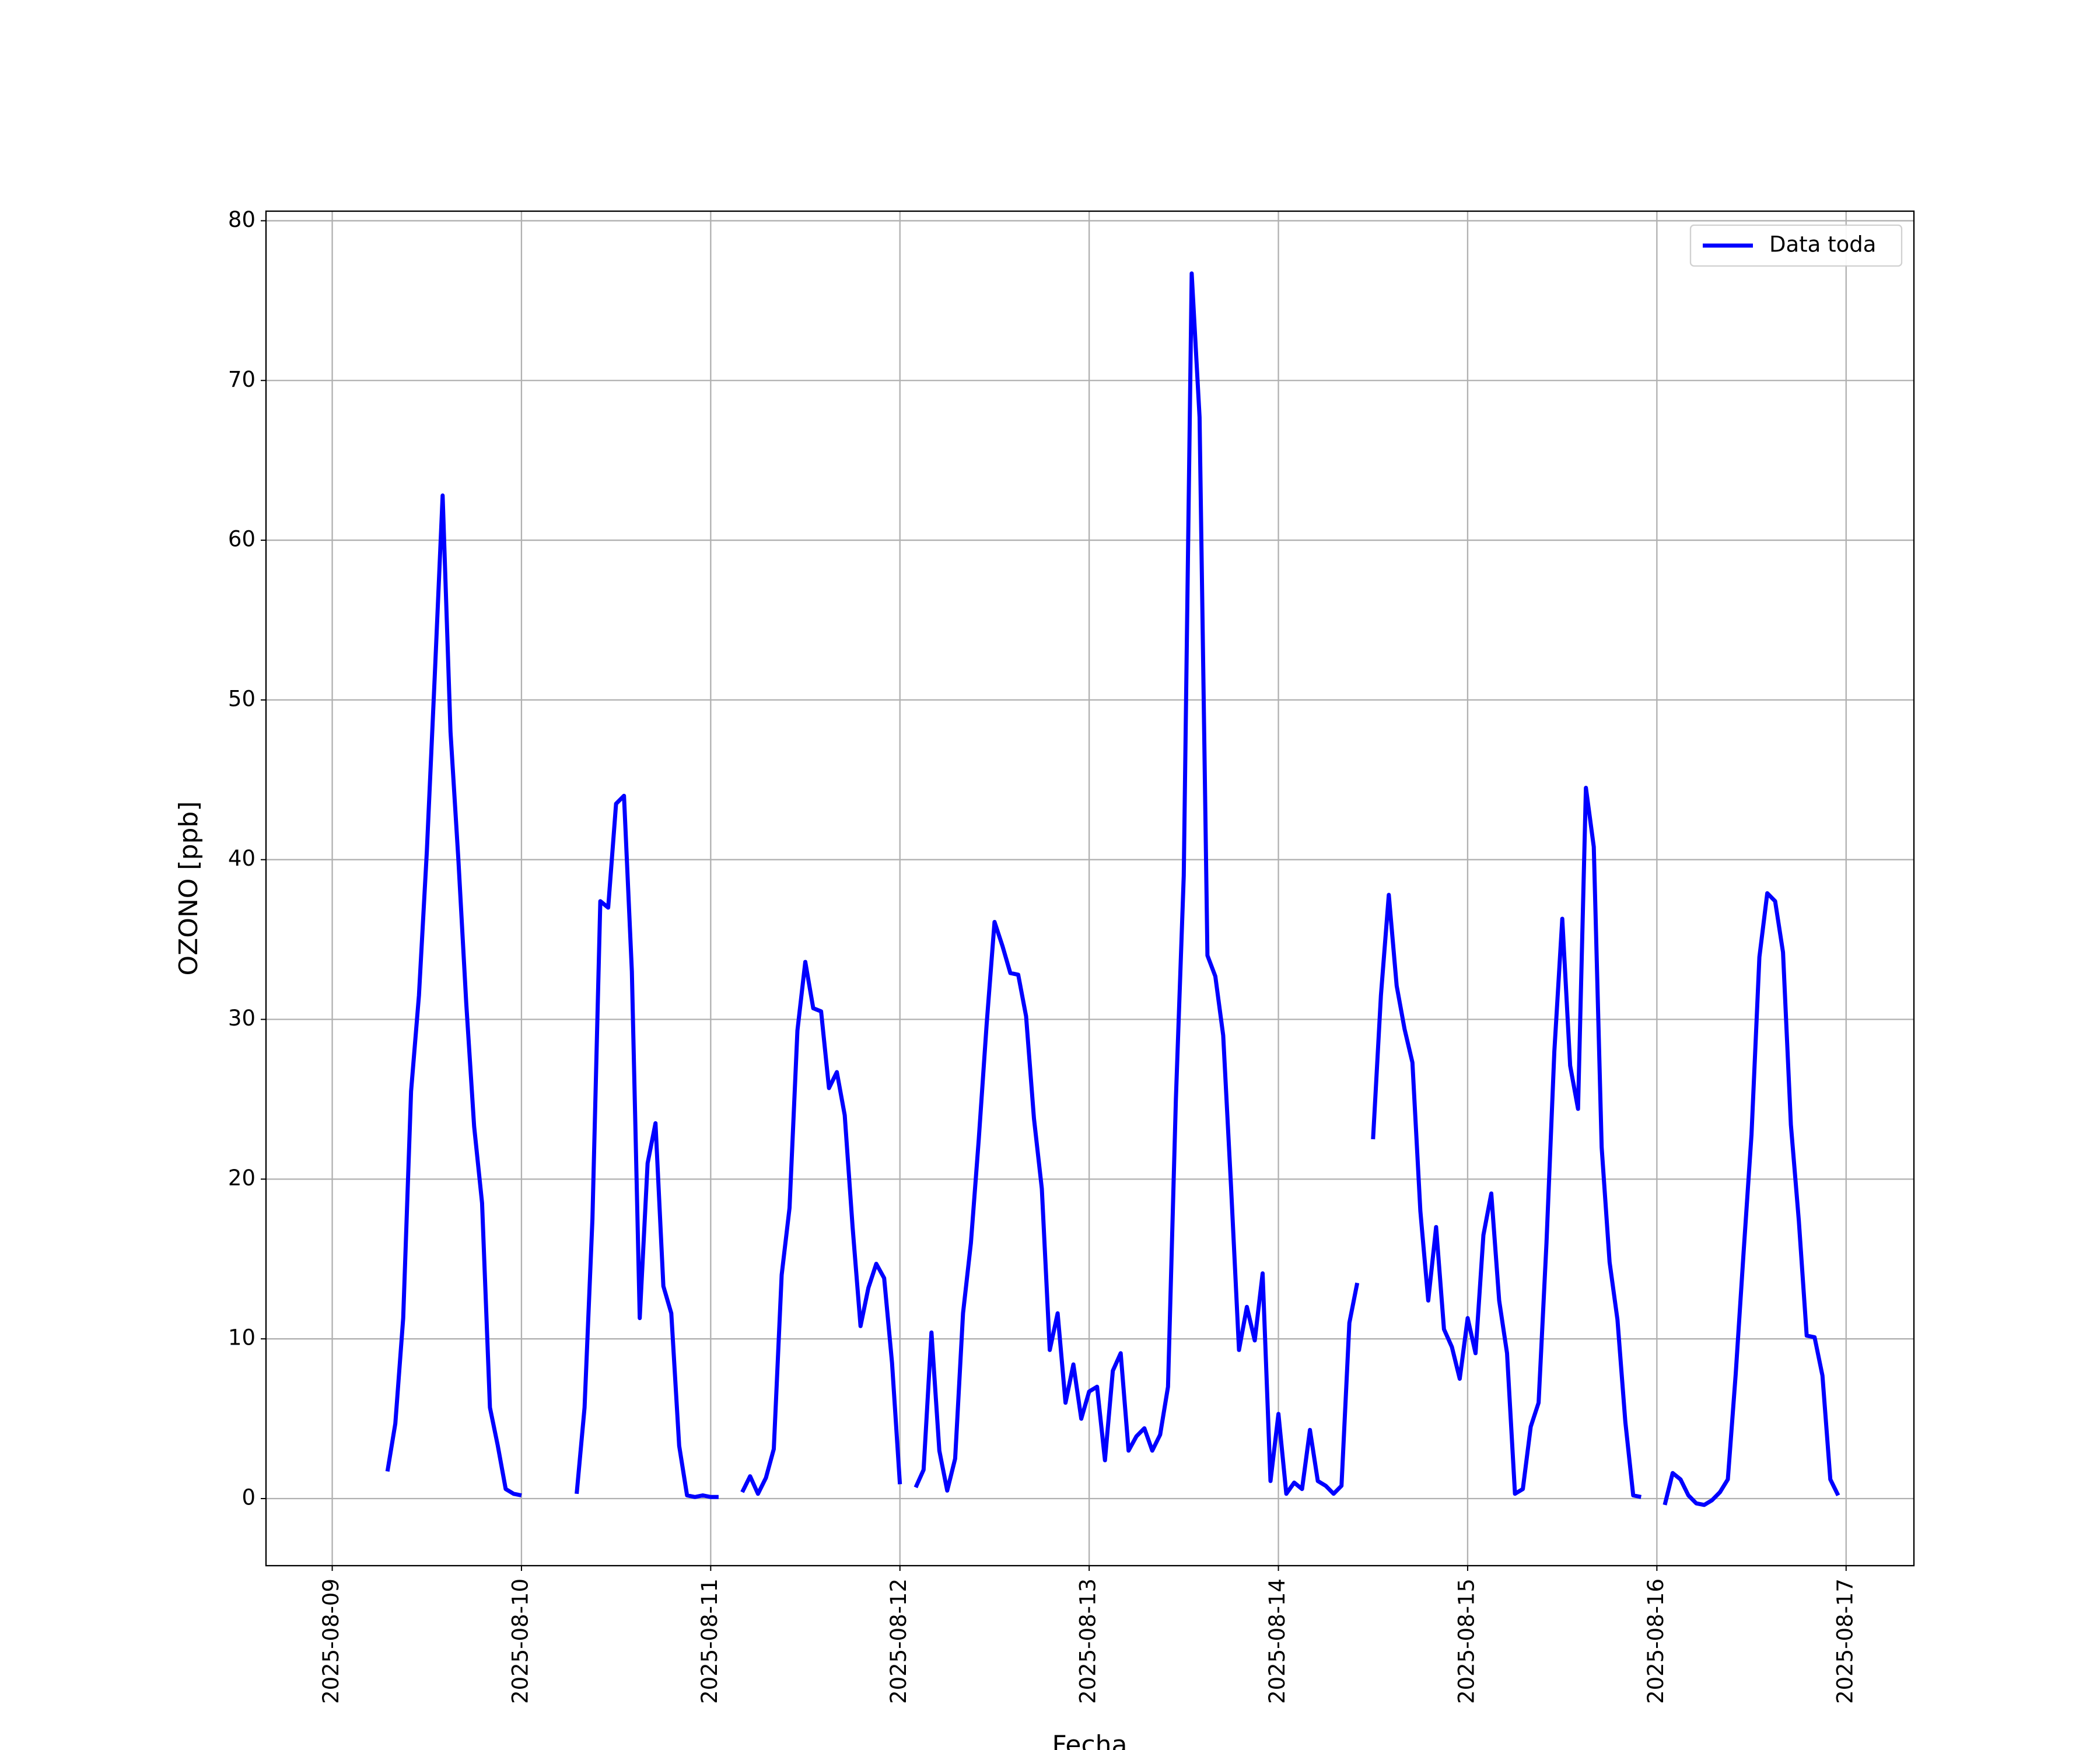 The height and width of the screenshot is (1750, 2100). Describe the element at coordinates (1845, 1641) in the screenshot. I see `x-tick-label: 2025-08-17` at that location.